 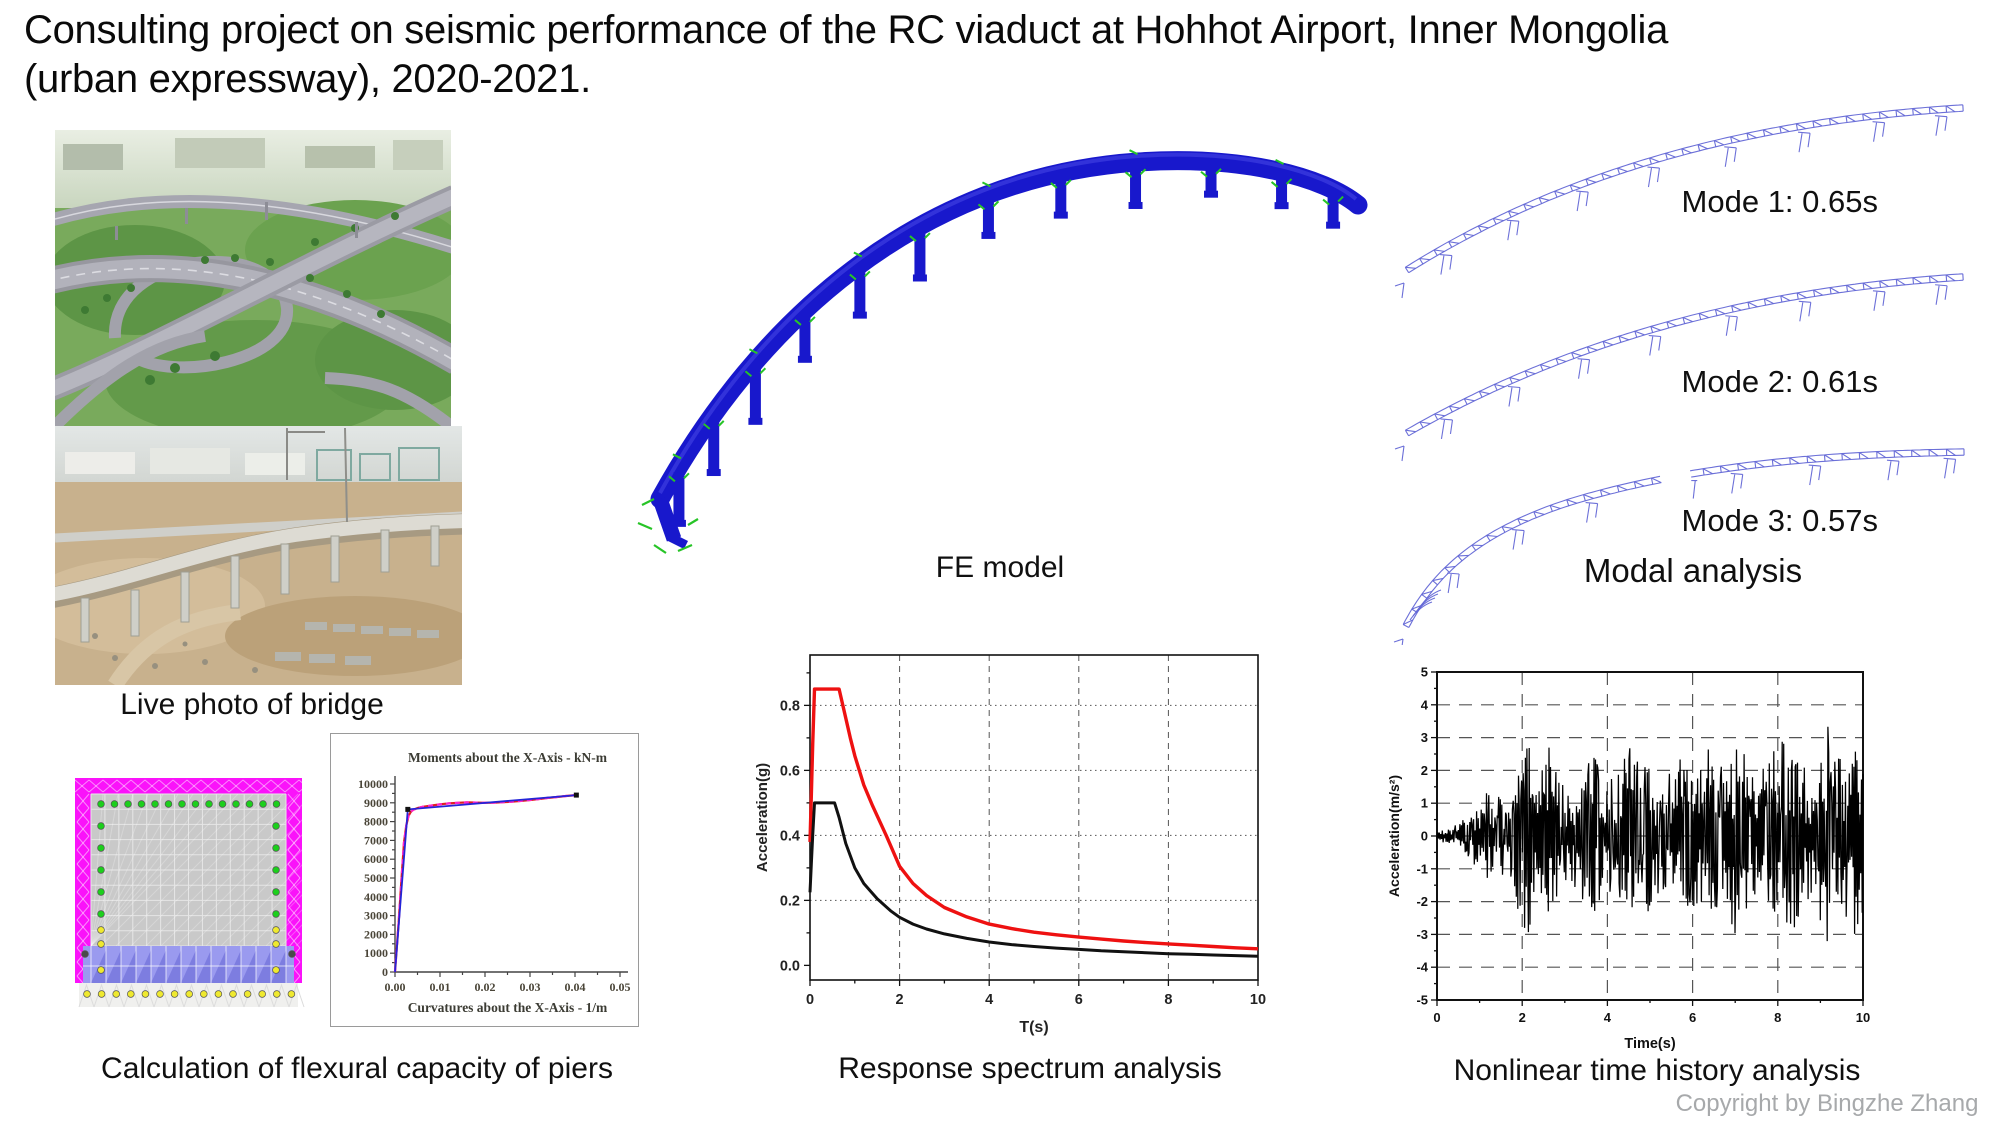 What do you see at coordinates (1679, 201) in the screenshot?
I see `mode-1-wireframe` at bounding box center [1679, 201].